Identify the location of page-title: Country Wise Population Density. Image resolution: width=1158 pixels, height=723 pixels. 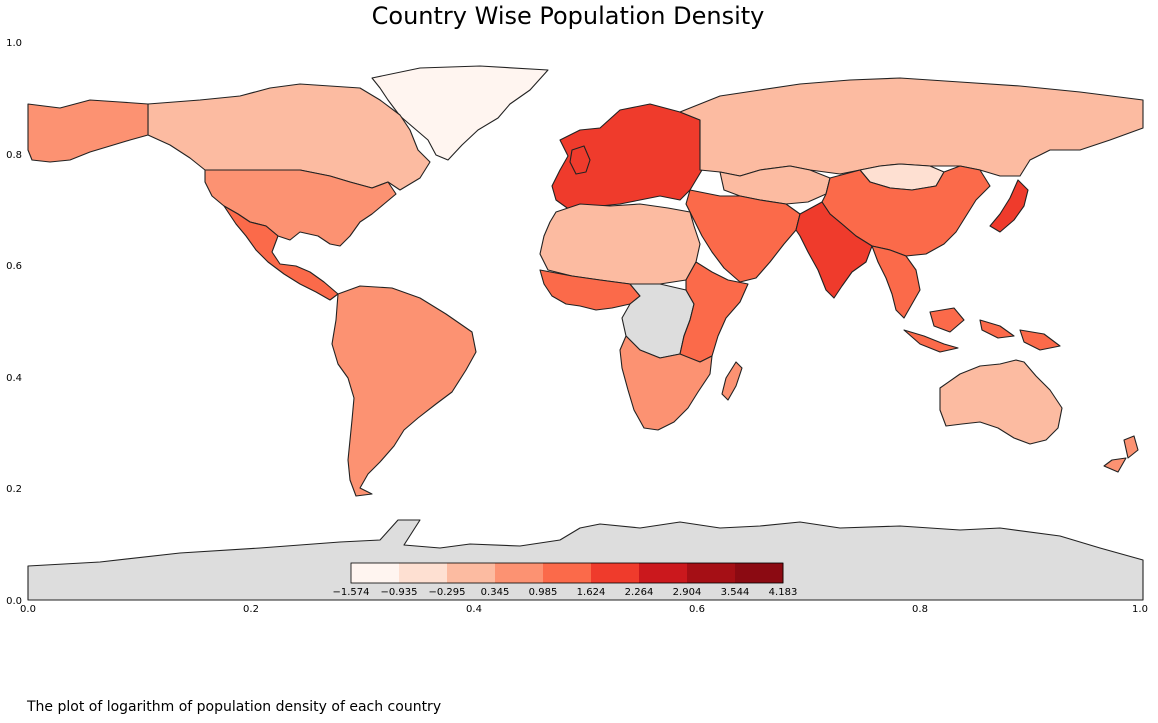
(568, 16).